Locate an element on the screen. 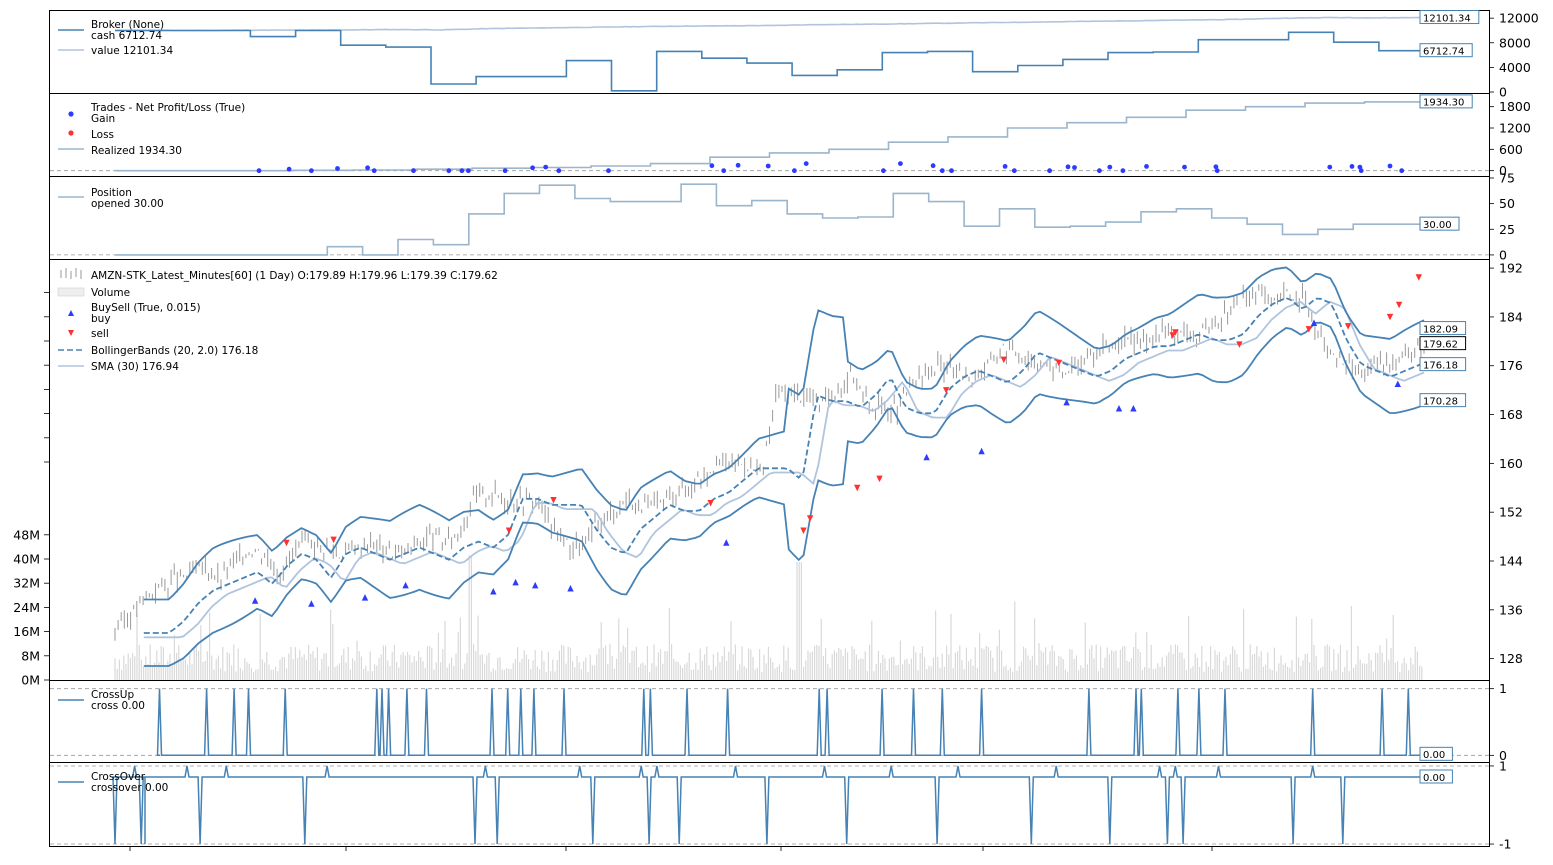  broker-legend-value: value 12101.34 is located at coordinates (132, 51).